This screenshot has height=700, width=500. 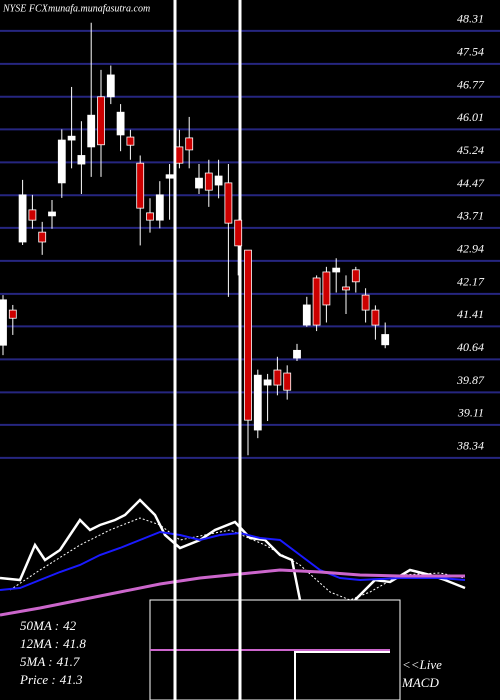 I want to click on chart-title: NYSE FCX, so click(x=25, y=8).